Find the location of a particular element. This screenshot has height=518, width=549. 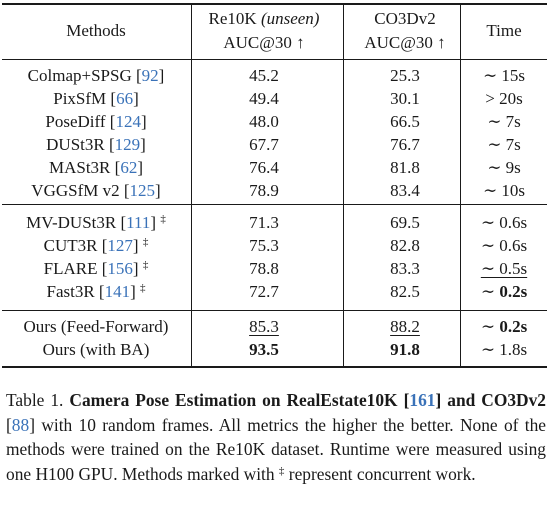

co3d-value: 66.5 is located at coordinates (405, 121).